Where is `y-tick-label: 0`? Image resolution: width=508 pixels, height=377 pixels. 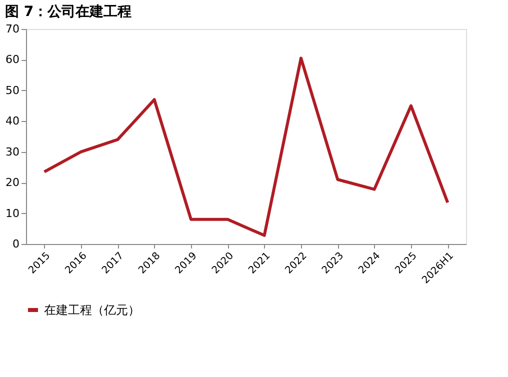 y-tick-label: 0 is located at coordinates (16, 244).